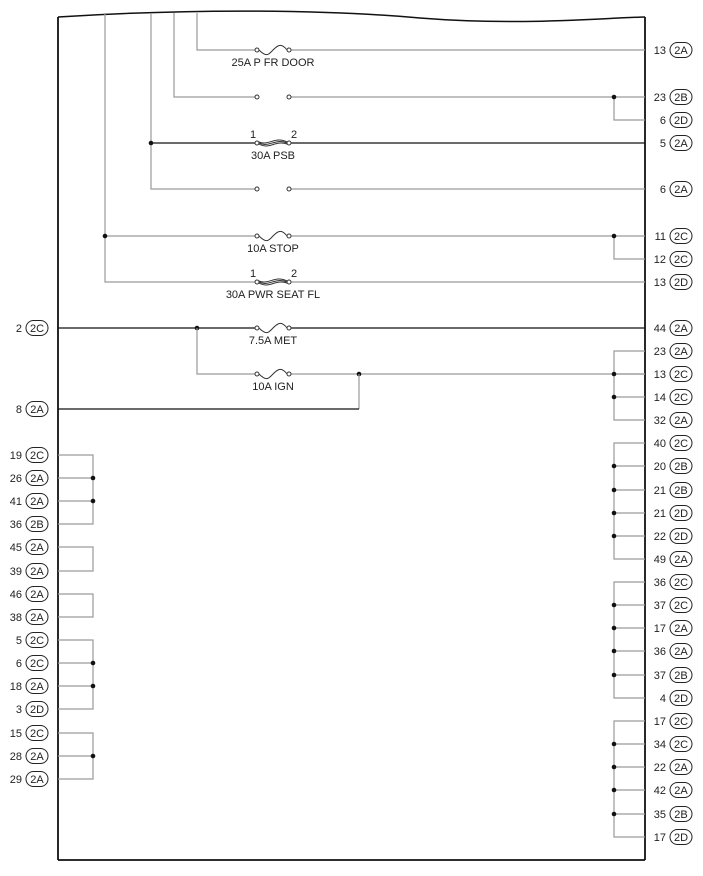  Describe the element at coordinates (660, 329) in the screenshot. I see `pin-number: 44` at that location.